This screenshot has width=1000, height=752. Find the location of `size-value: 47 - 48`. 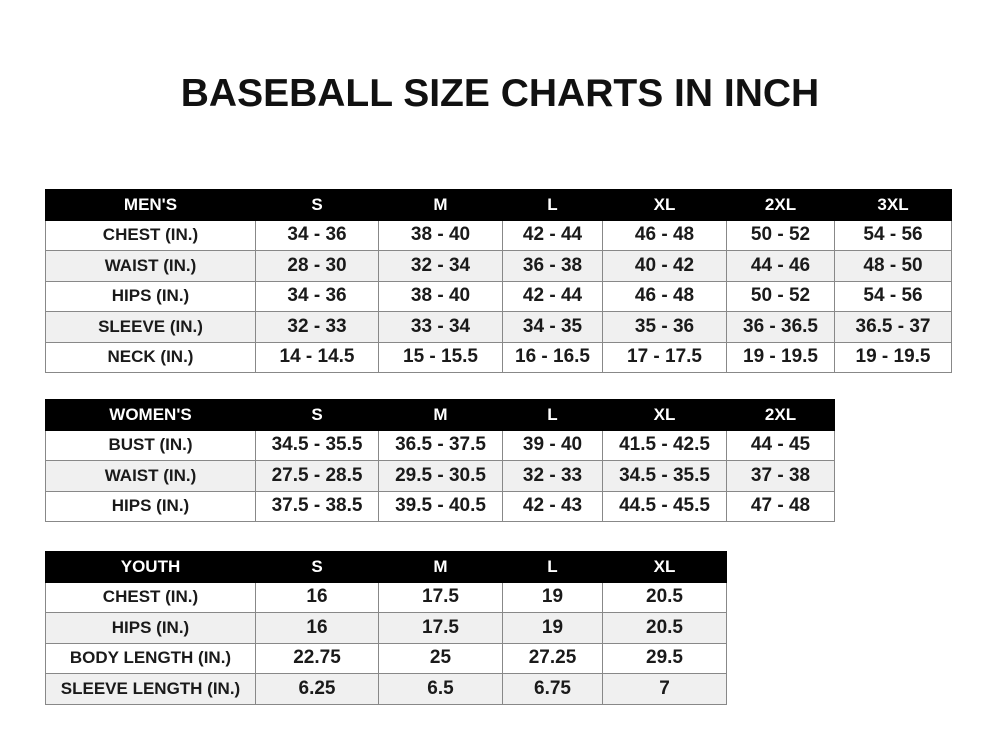

size-value: 47 - 48 is located at coordinates (780, 506).